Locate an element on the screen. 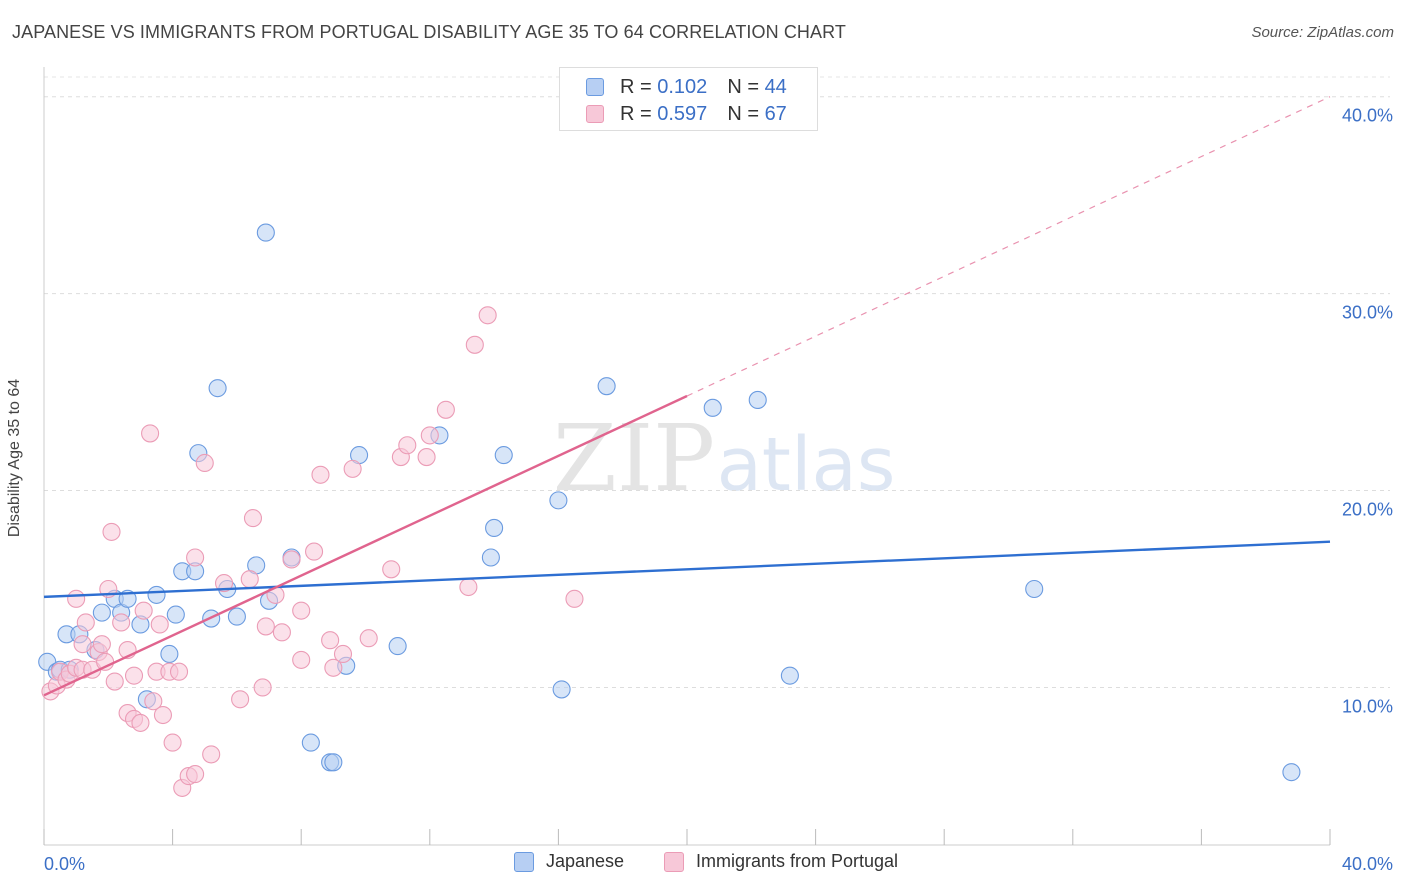 The image size is (1406, 892). watermark-zip: ZIP is located at coordinates (634, 458).